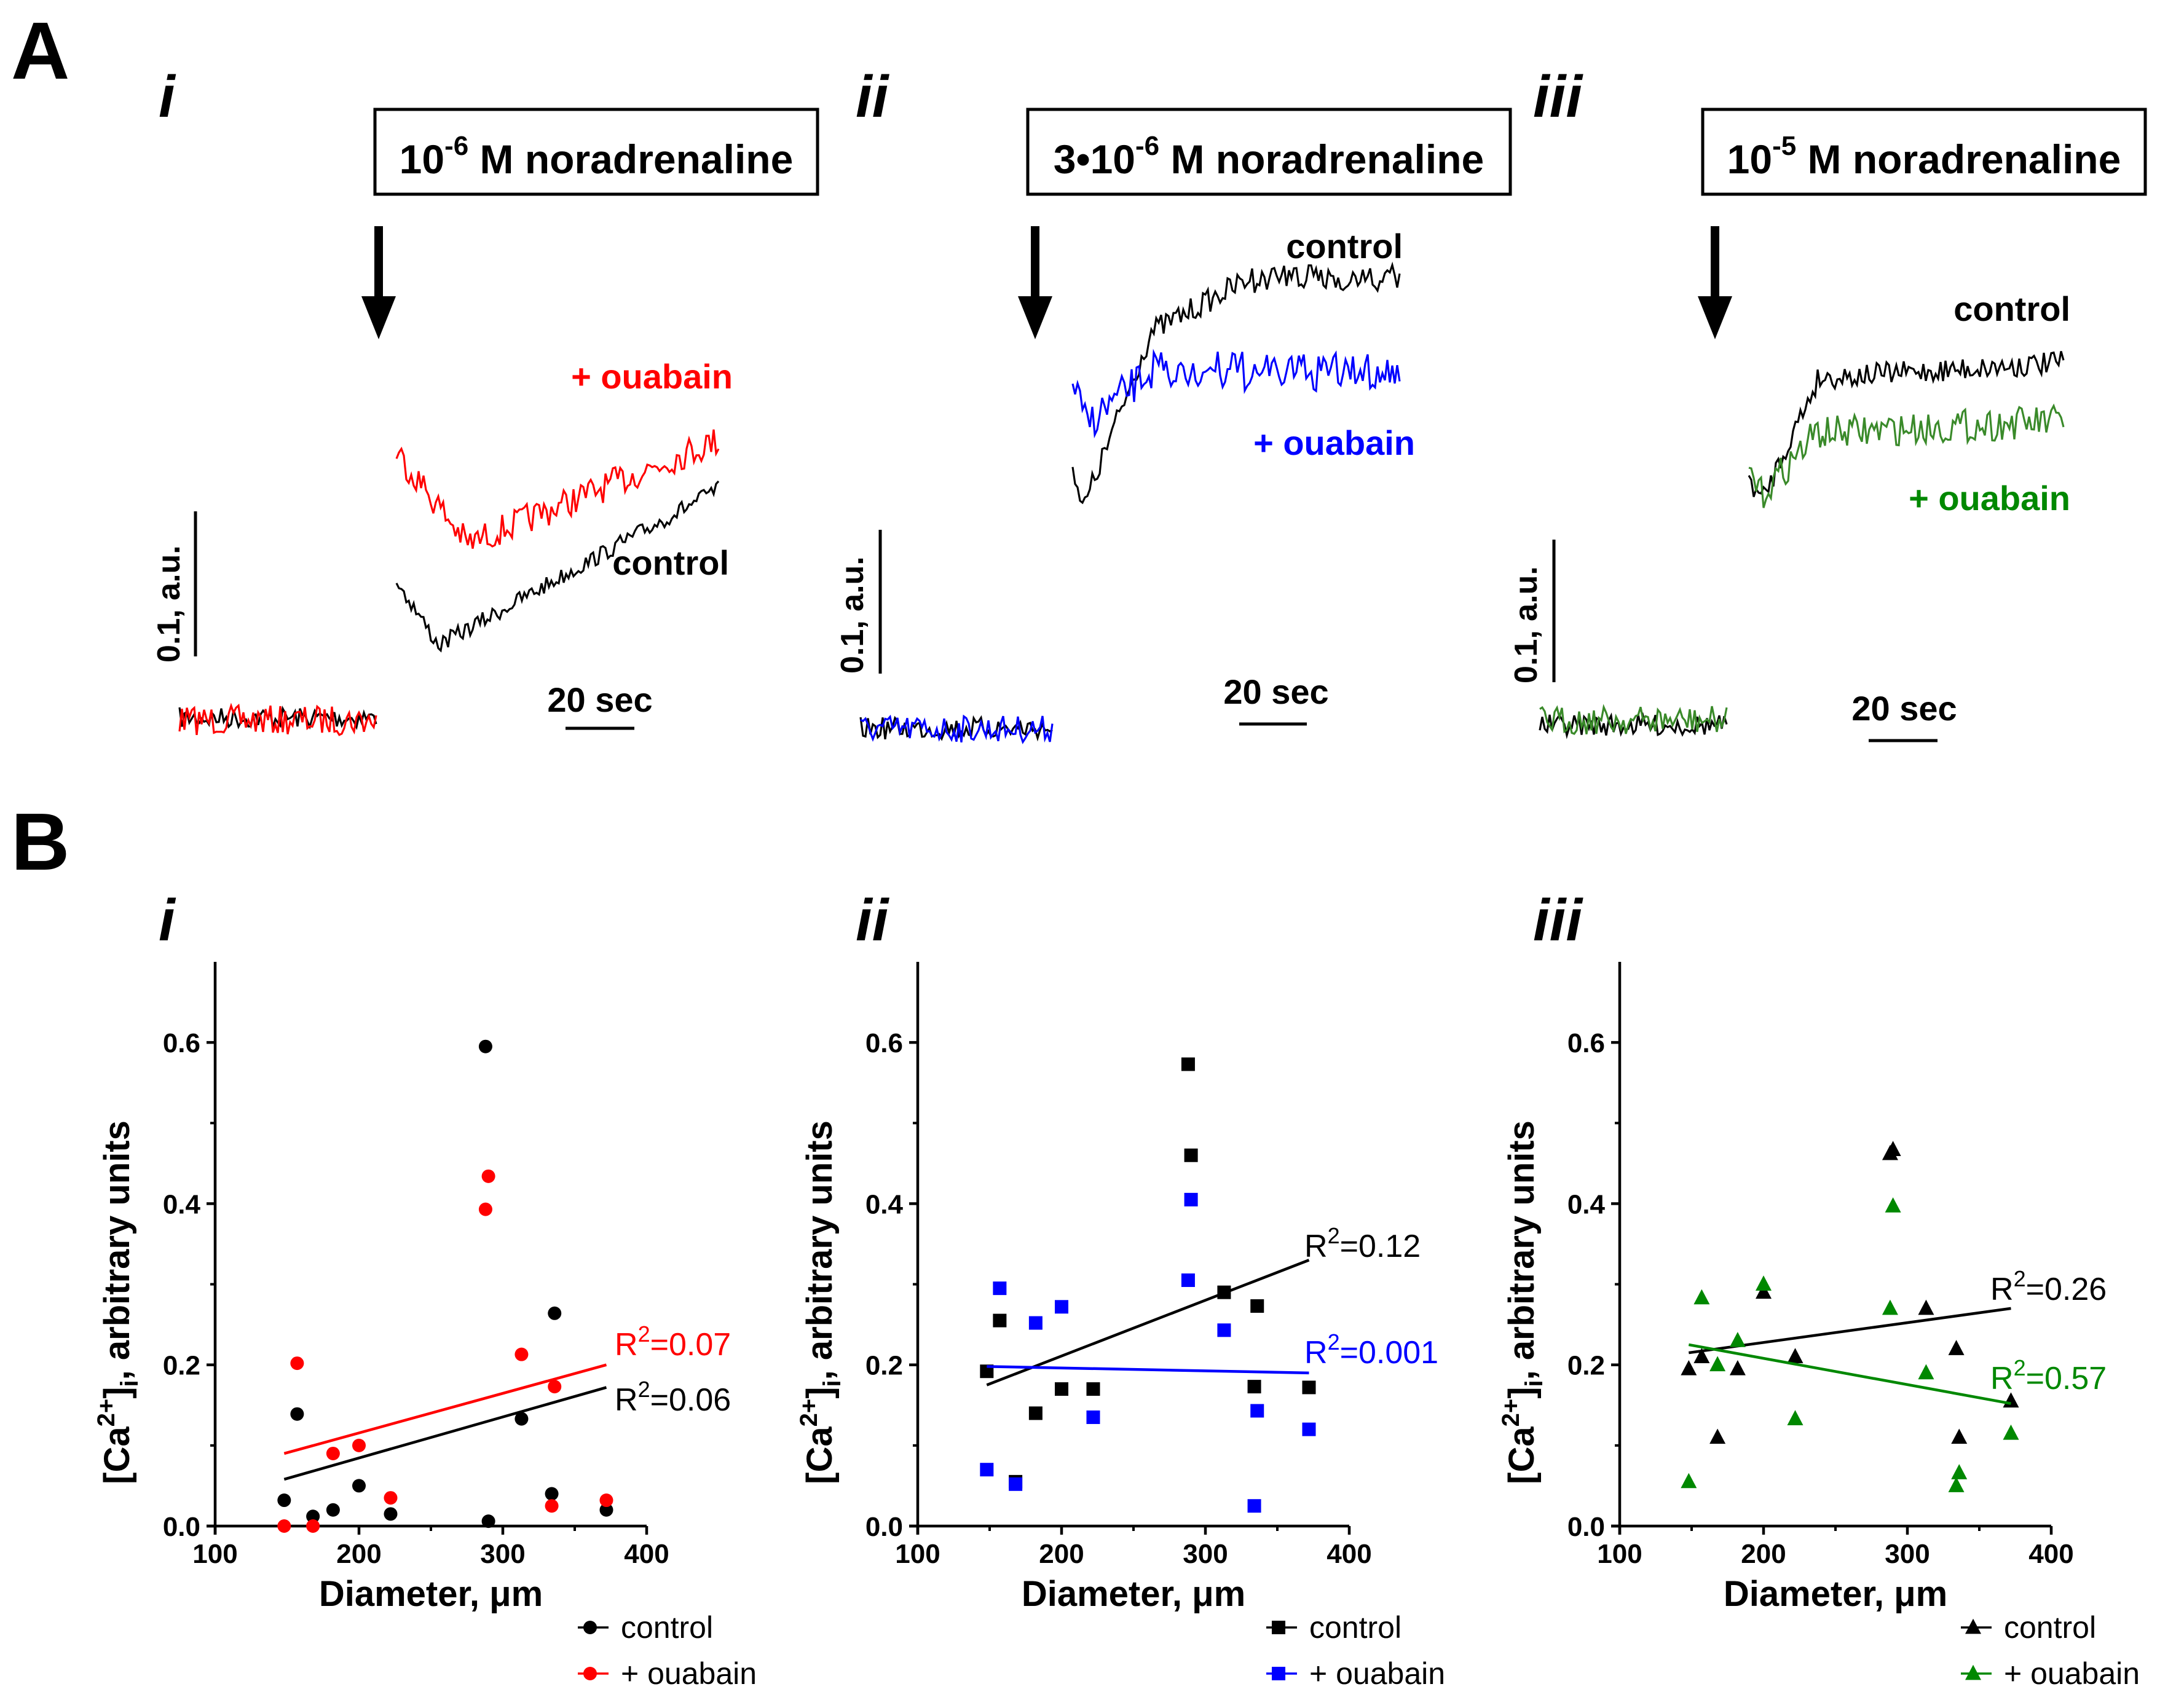  What do you see at coordinates (1355, 1651) in the screenshot?
I see `legend: control + ouabain` at bounding box center [1355, 1651].